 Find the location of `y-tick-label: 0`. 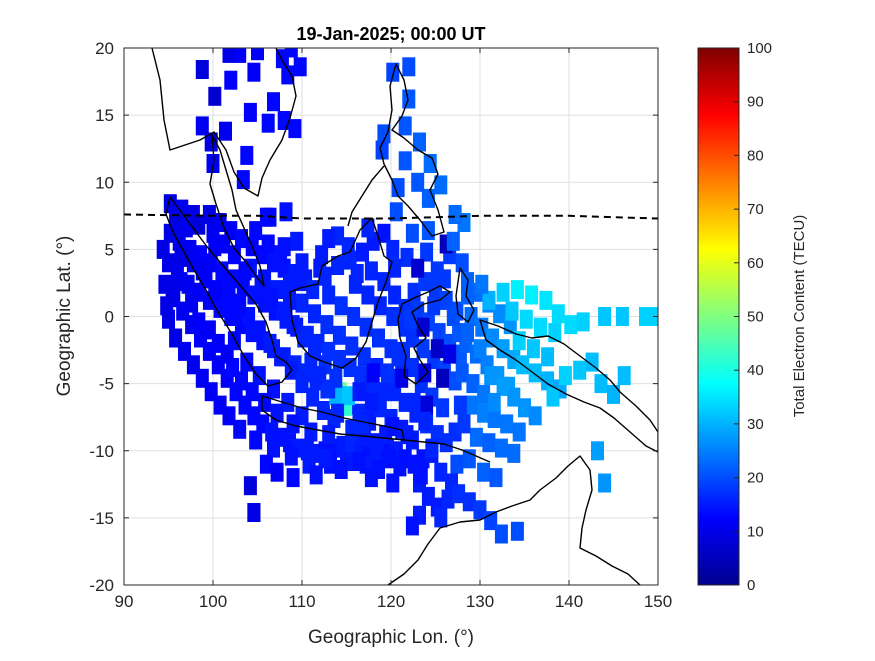

y-tick-label: 0 is located at coordinates (109, 317).